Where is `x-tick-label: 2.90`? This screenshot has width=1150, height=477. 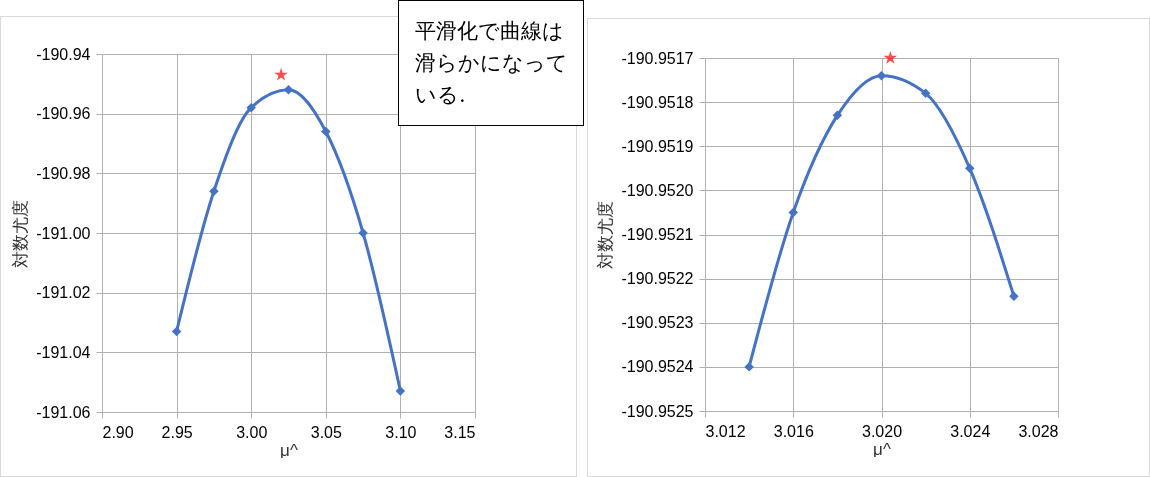
x-tick-label: 2.90 is located at coordinates (118, 432).